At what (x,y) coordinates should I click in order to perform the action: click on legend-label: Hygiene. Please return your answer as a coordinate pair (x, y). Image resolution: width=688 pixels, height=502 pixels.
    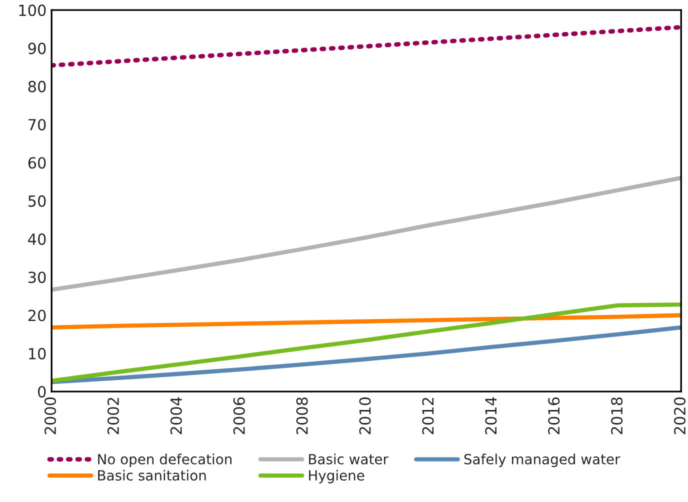
    Looking at the image, I should click on (336, 477).